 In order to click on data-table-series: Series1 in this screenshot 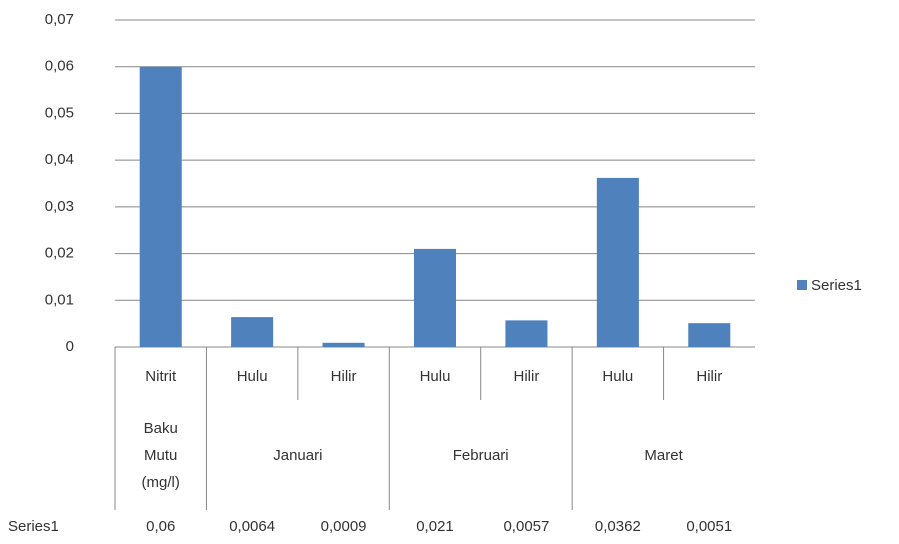, I will do `click(33, 526)`.